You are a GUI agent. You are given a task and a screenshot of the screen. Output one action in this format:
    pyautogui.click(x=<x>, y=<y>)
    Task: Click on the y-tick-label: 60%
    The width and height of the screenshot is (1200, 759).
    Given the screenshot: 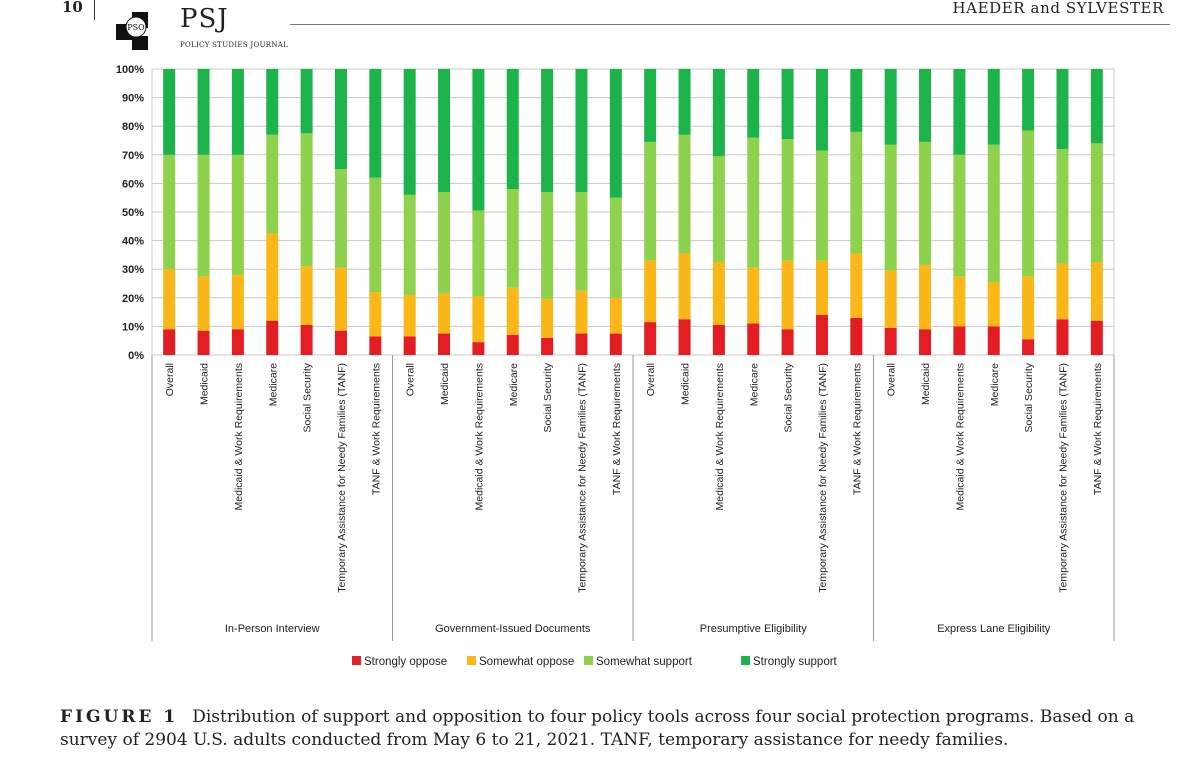 What is the action you would take?
    pyautogui.click(x=133, y=184)
    